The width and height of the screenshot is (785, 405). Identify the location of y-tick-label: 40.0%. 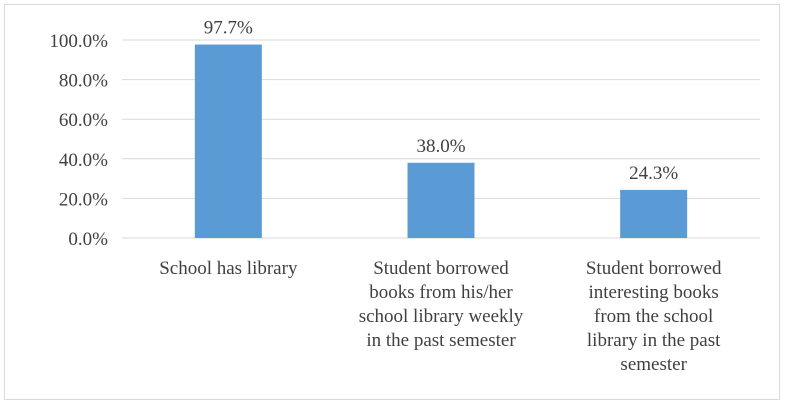
(83, 160).